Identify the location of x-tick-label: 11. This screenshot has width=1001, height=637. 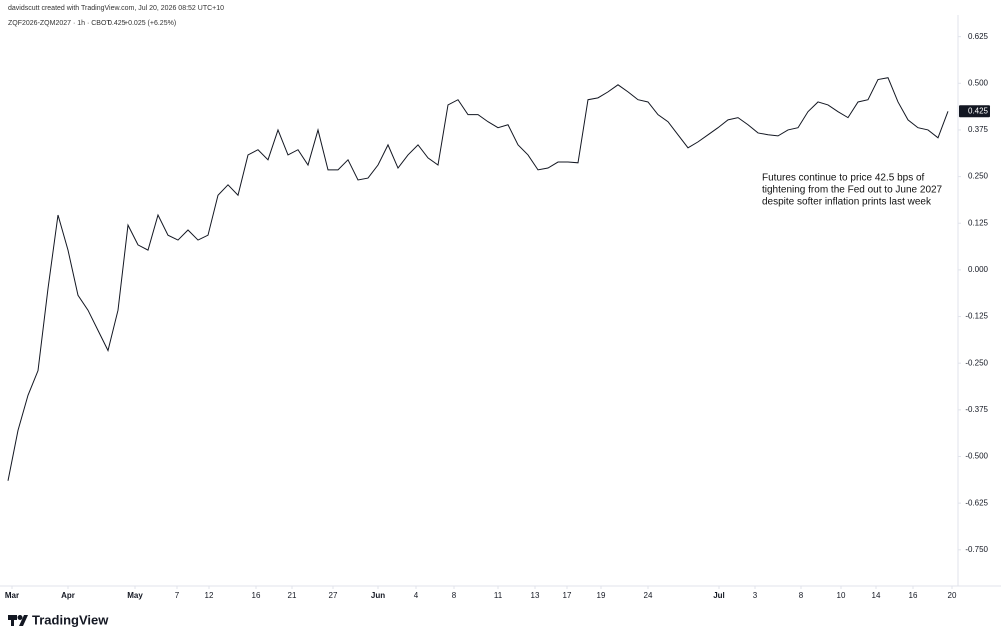
(498, 595).